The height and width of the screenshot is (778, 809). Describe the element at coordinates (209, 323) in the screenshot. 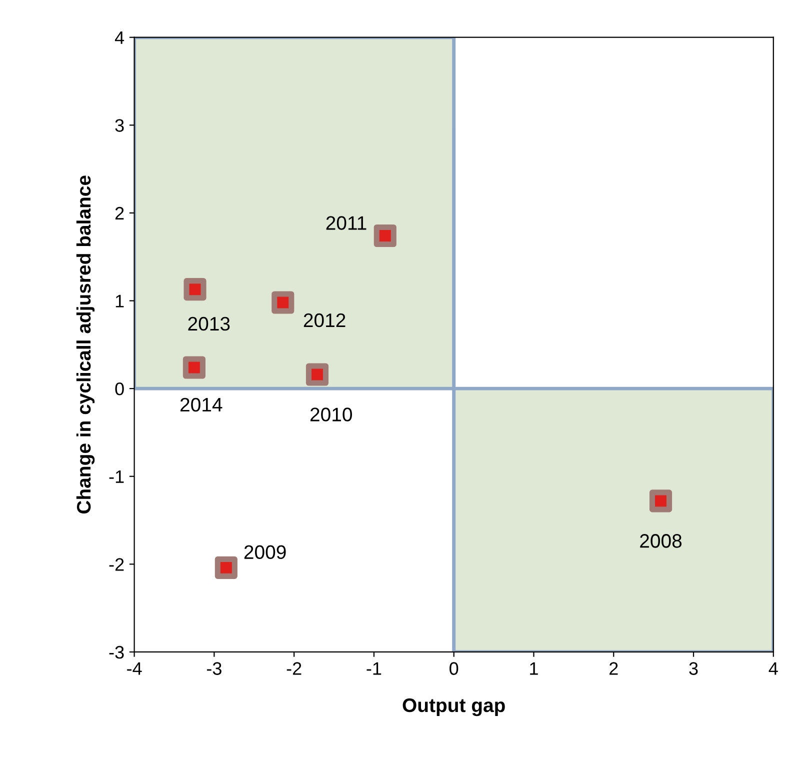

I see `annotation: 2013` at that location.